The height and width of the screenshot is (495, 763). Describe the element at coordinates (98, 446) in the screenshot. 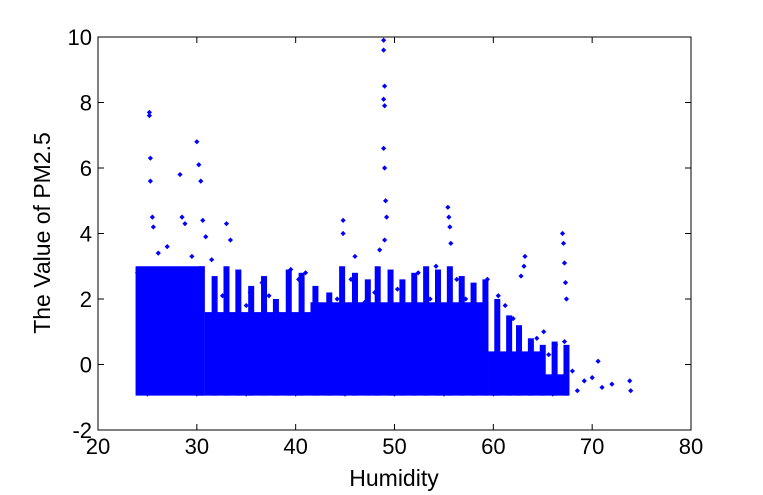

I see `x-tick-label: 20` at that location.